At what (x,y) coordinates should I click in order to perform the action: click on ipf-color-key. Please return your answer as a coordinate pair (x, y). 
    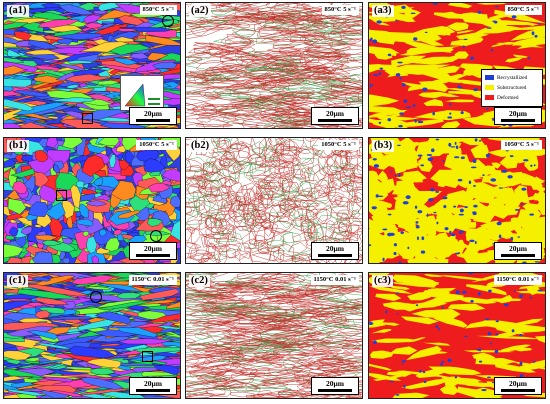
    Looking at the image, I should click on (142, 93).